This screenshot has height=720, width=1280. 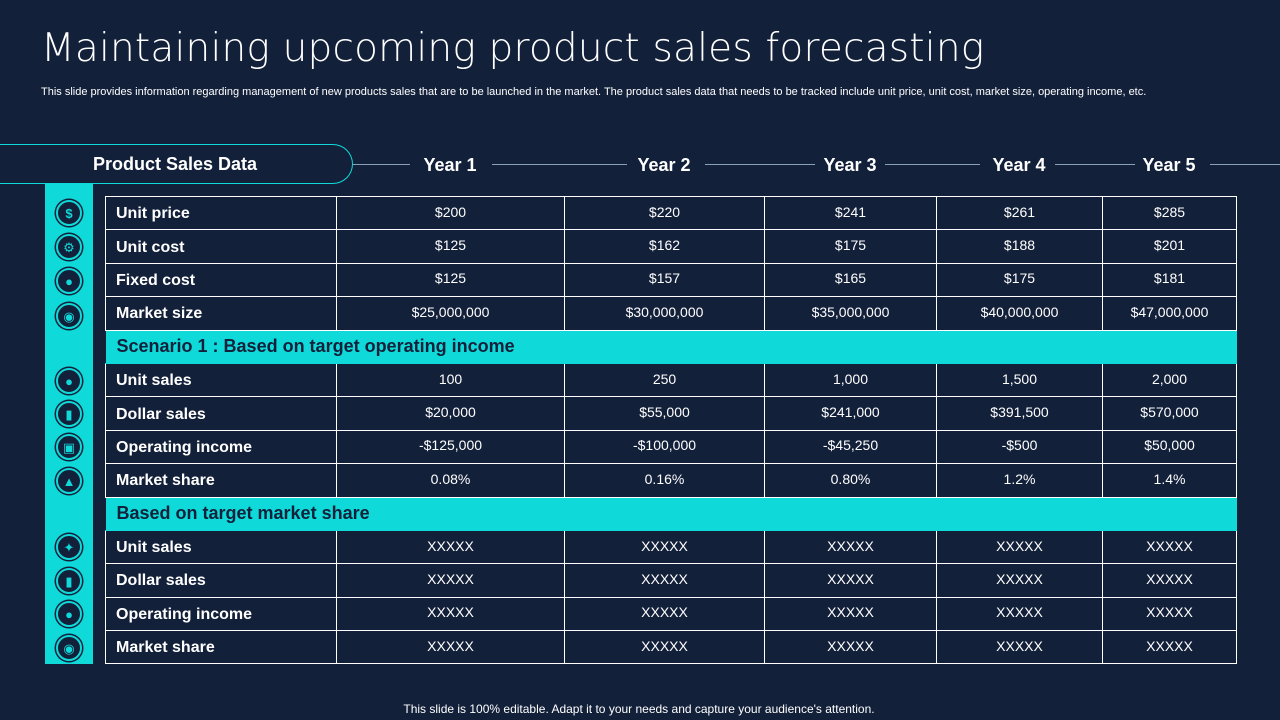 I want to click on section-title: Based on target market share, so click(x=671, y=513).